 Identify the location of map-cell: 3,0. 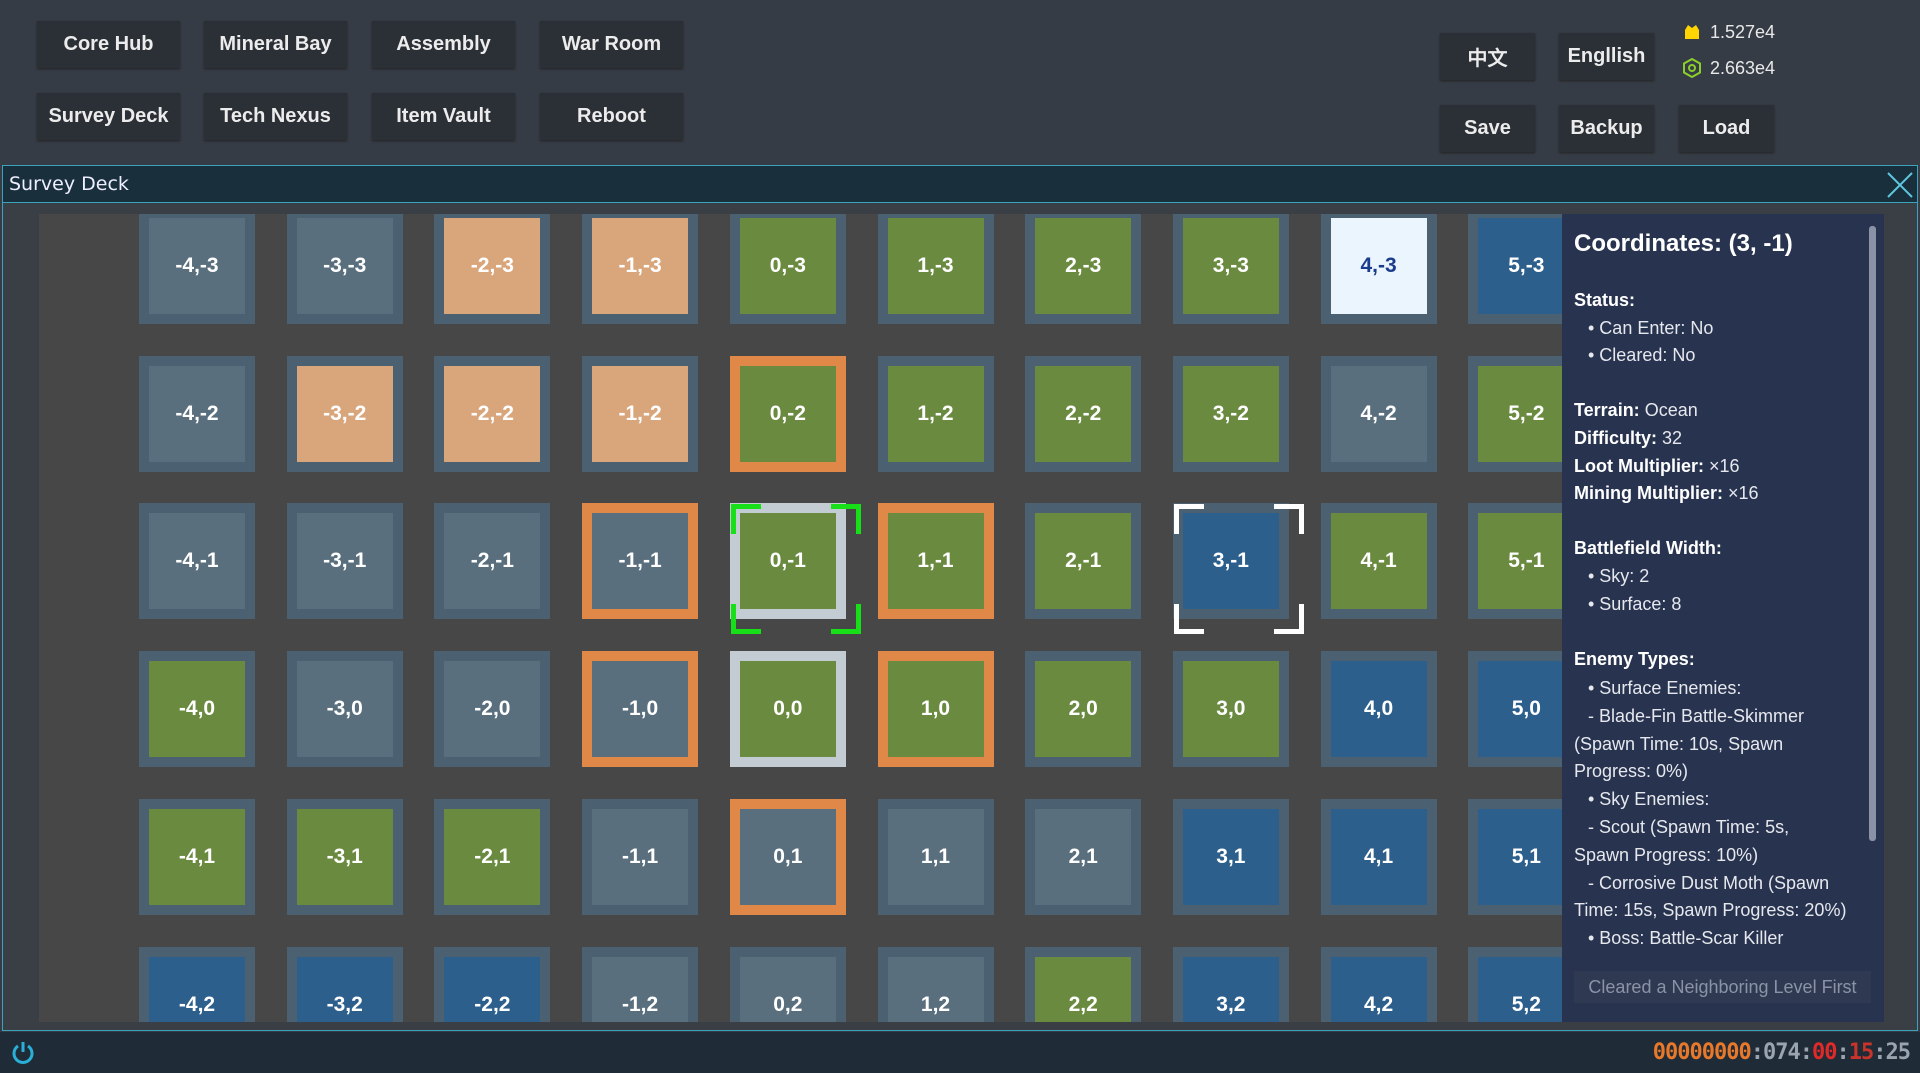
(1230, 709).